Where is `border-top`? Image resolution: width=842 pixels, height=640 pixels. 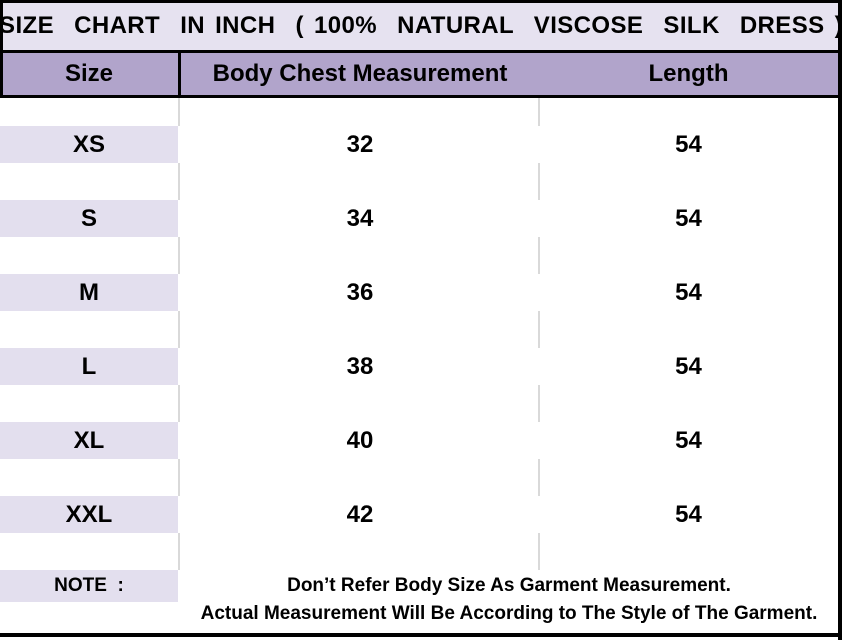 border-top is located at coordinates (421, 1).